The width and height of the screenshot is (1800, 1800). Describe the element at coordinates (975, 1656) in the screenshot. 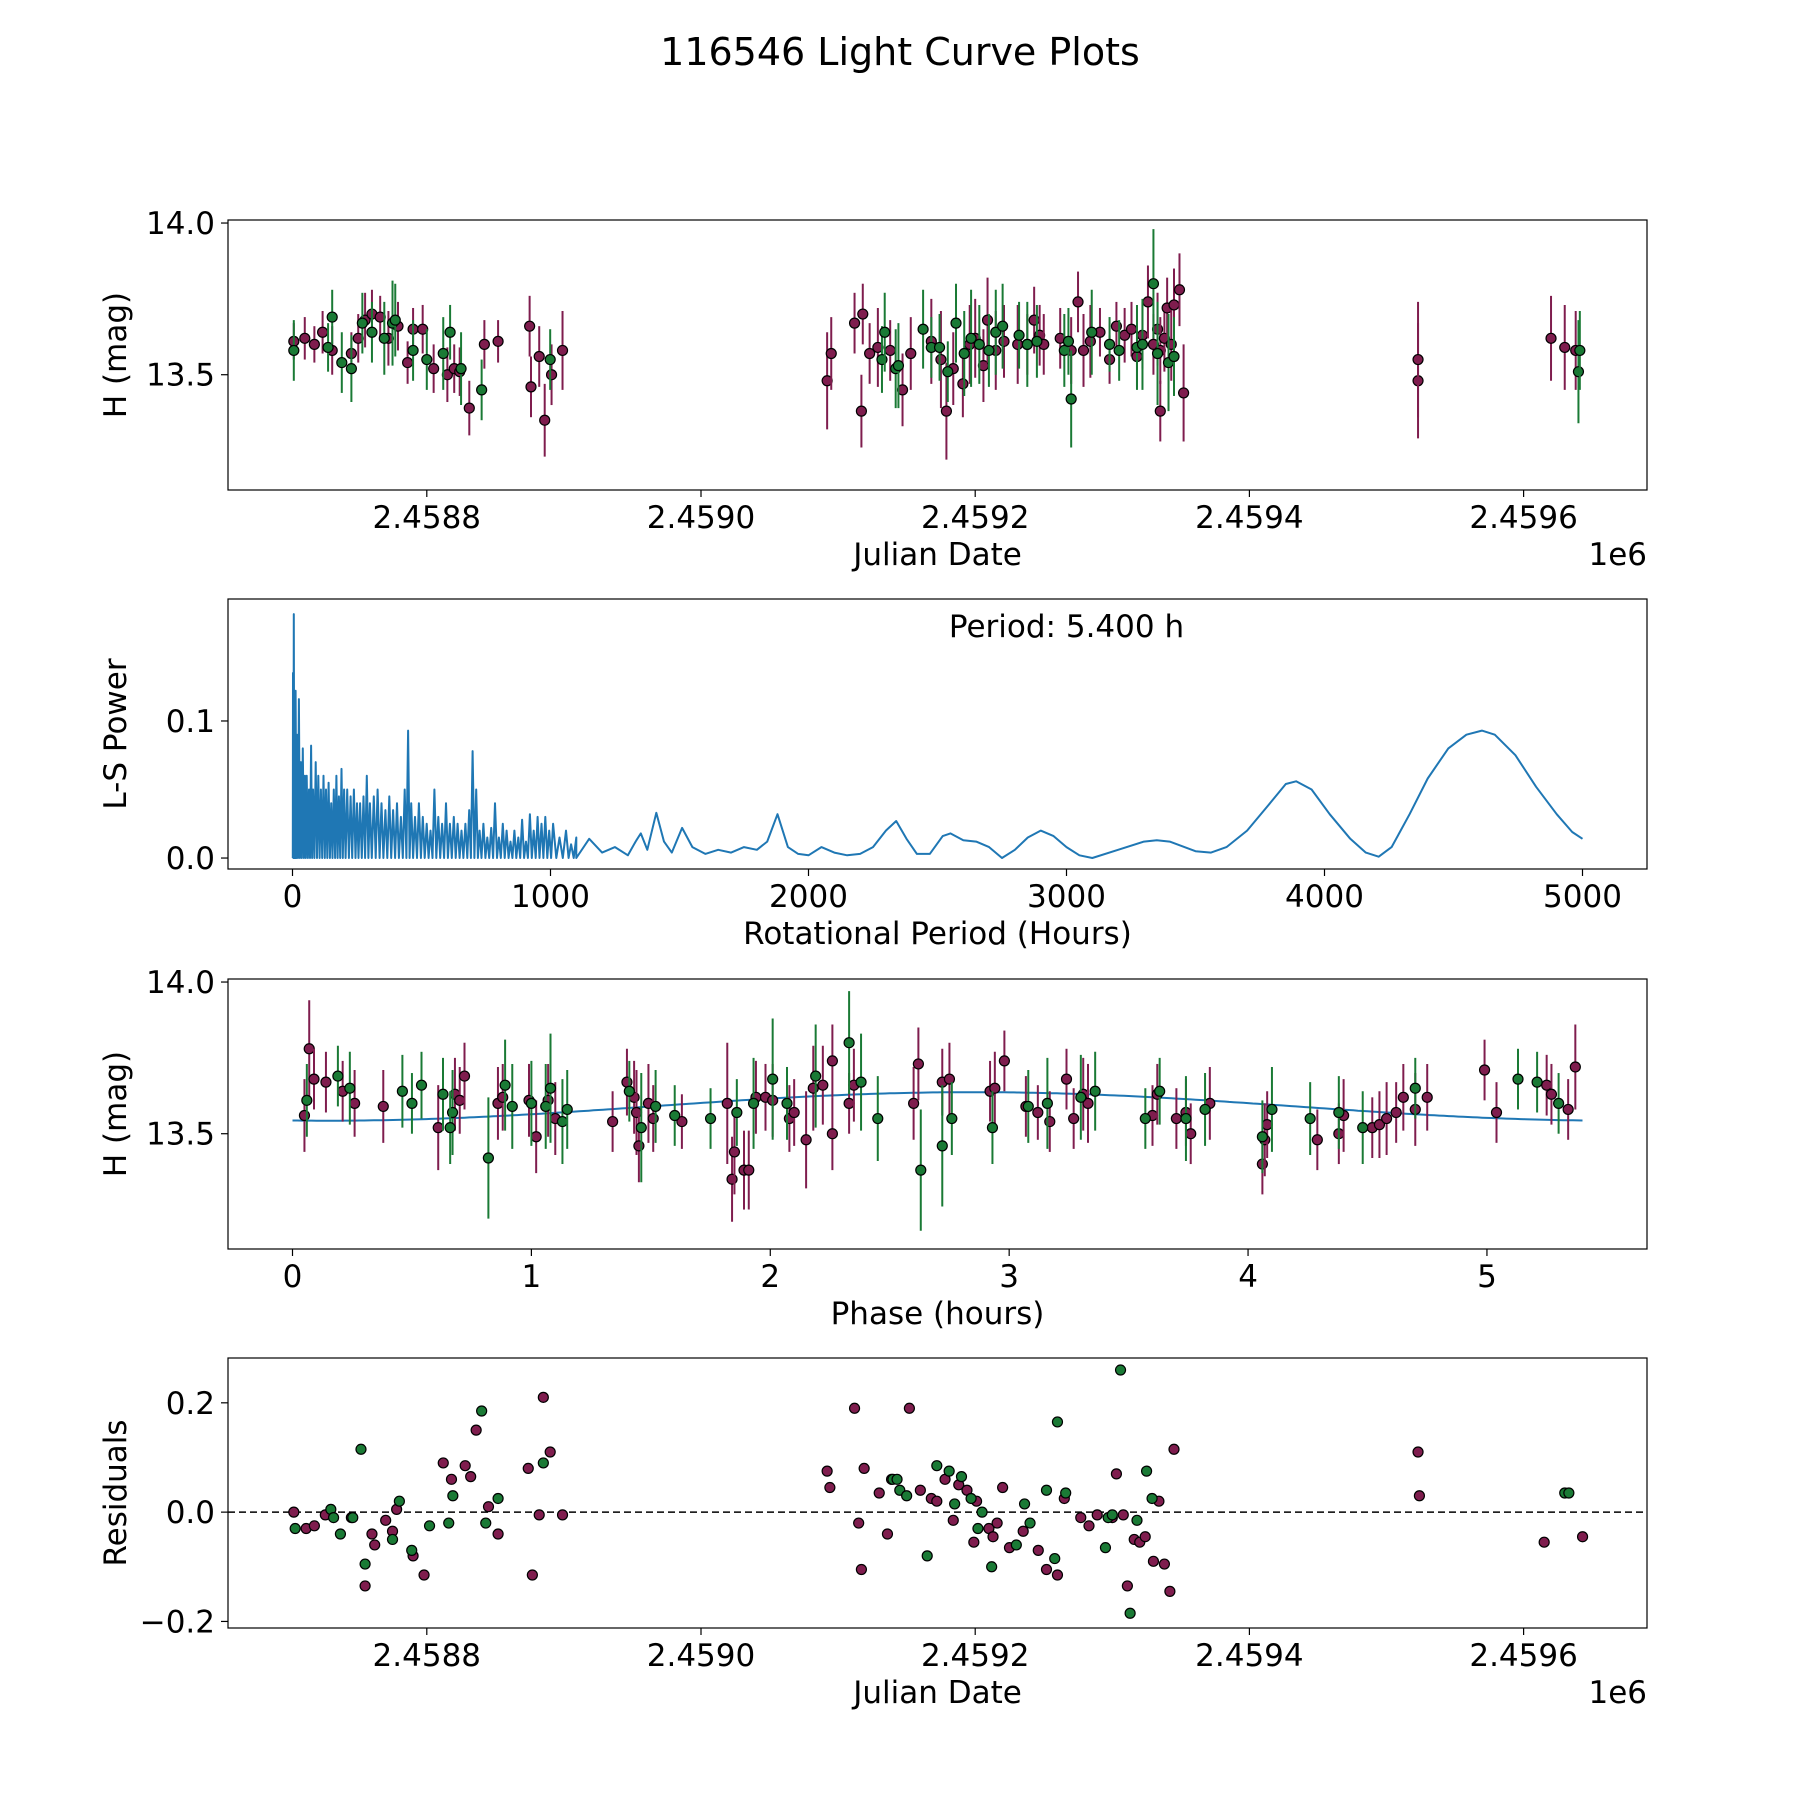

I see `x-tick-label: 2.4592` at that location.